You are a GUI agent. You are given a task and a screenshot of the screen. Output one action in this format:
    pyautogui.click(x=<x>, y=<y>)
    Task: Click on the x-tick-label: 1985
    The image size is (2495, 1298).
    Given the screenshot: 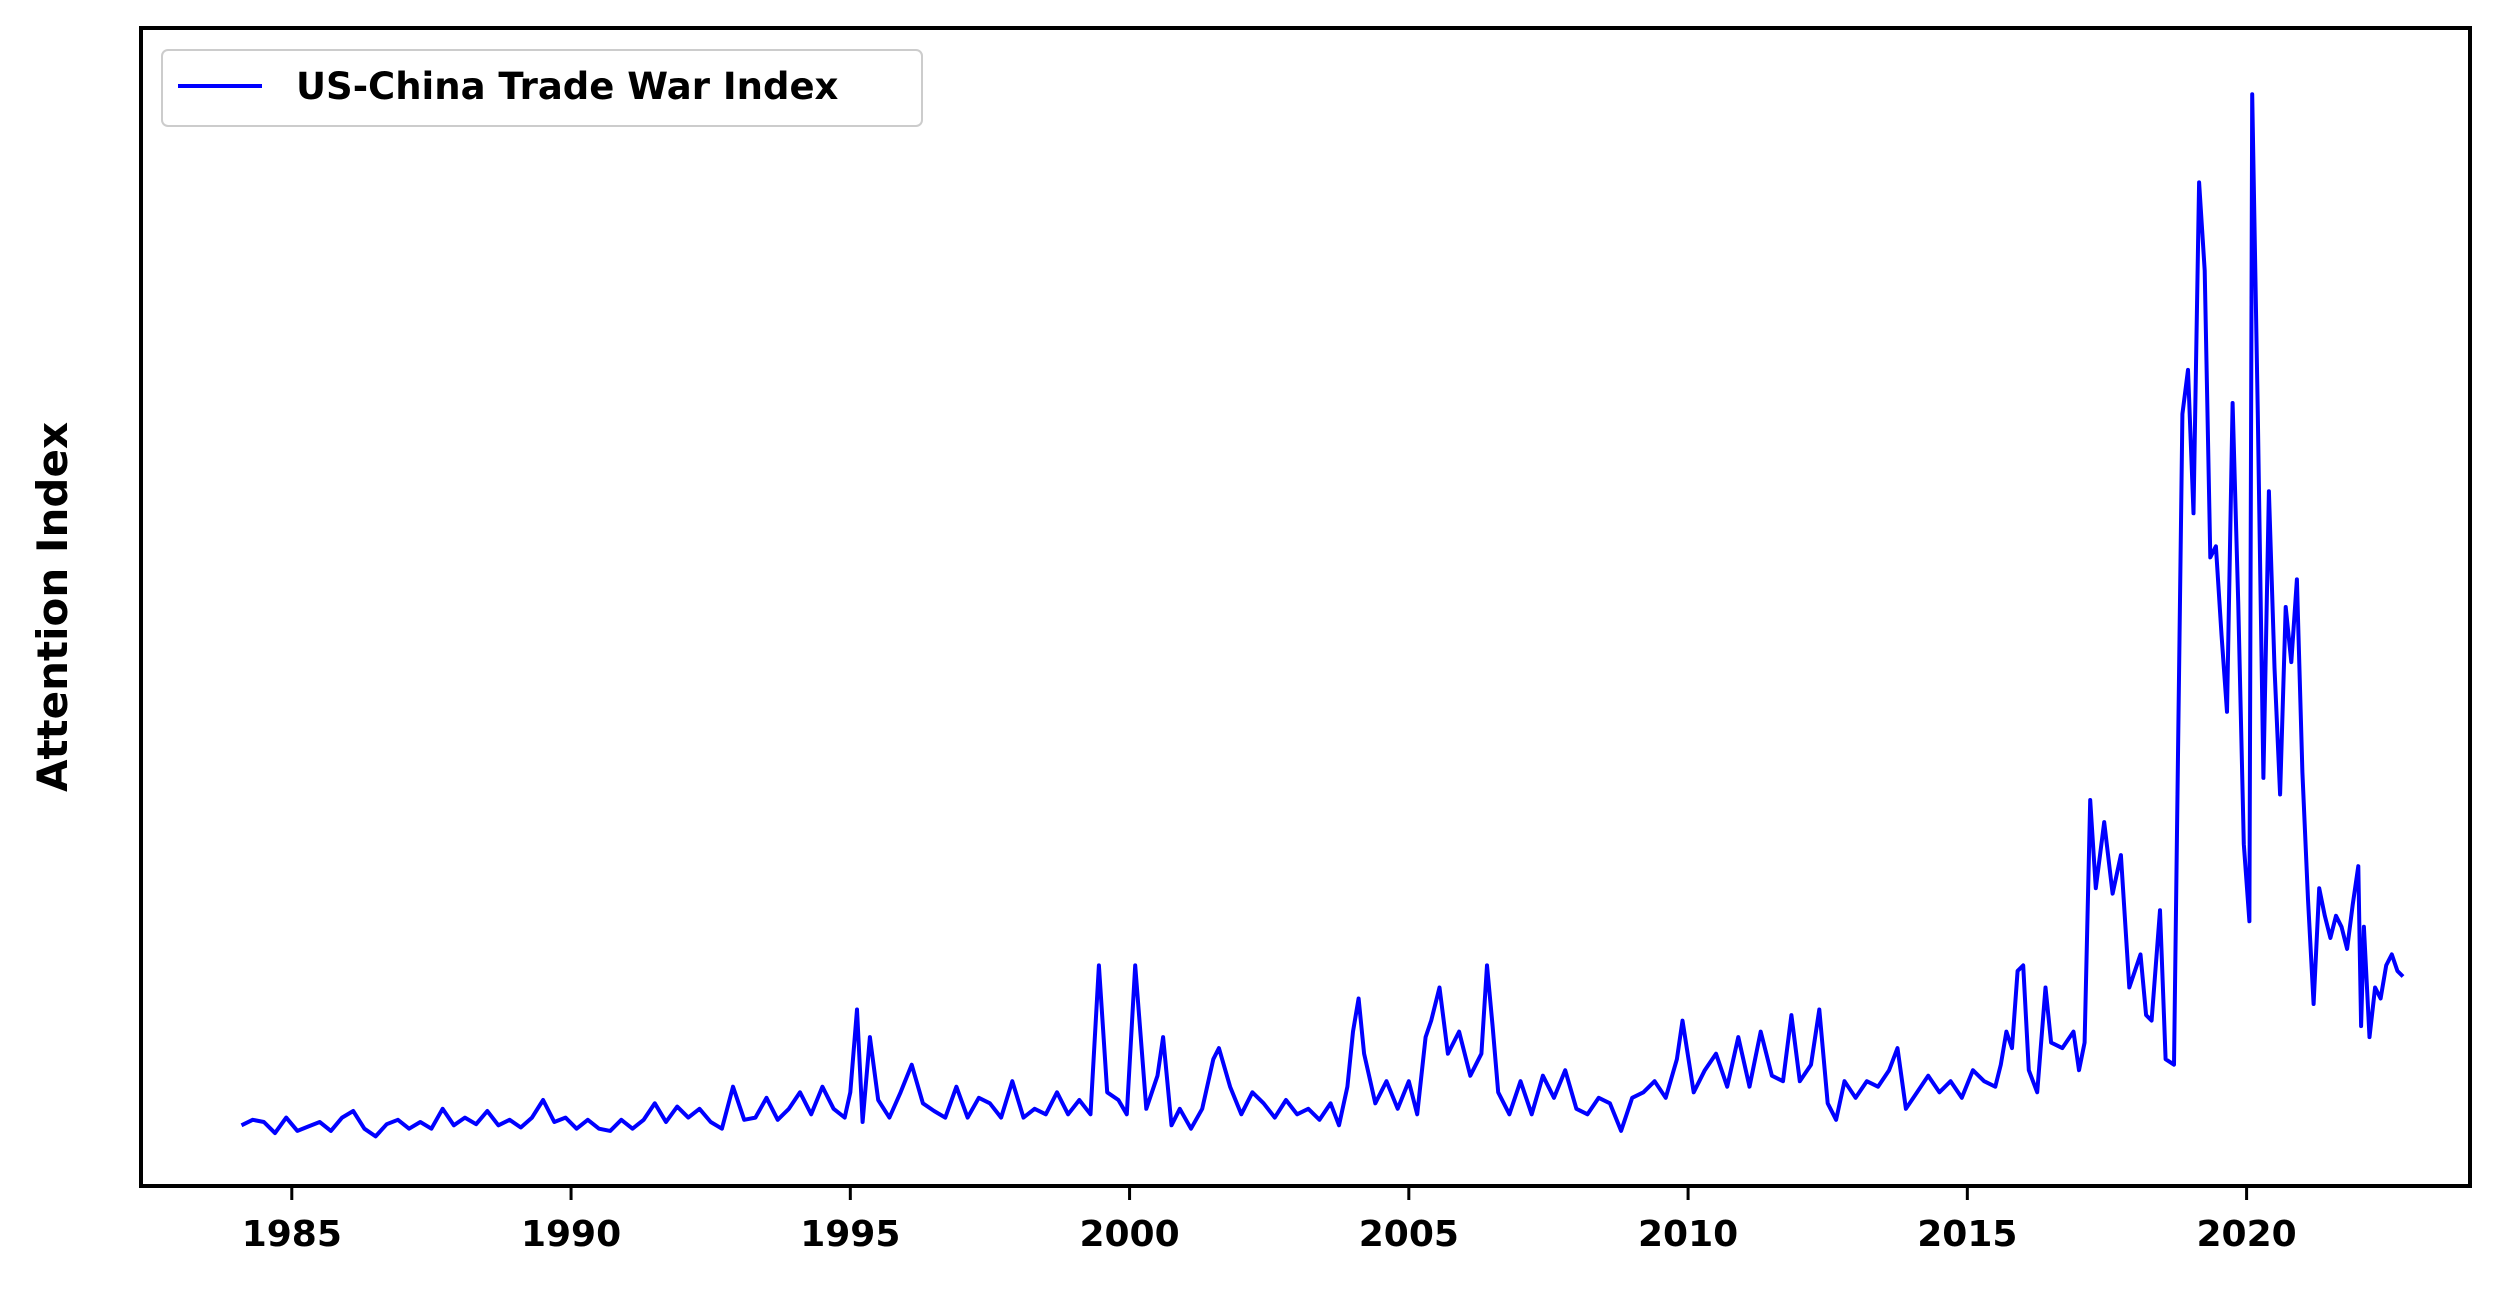 What is the action you would take?
    pyautogui.click(x=292, y=1234)
    